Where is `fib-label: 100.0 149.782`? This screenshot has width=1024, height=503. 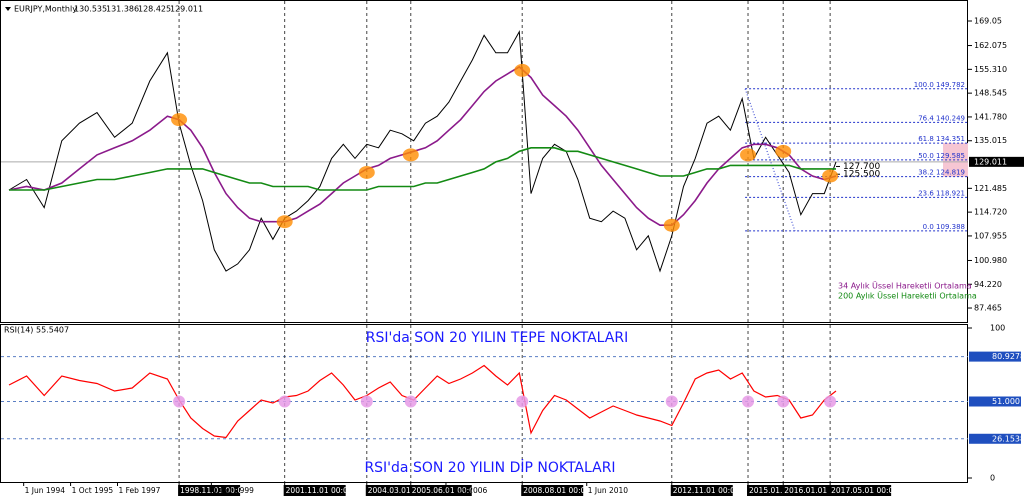 fib-label: 100.0 149.782 is located at coordinates (939, 85).